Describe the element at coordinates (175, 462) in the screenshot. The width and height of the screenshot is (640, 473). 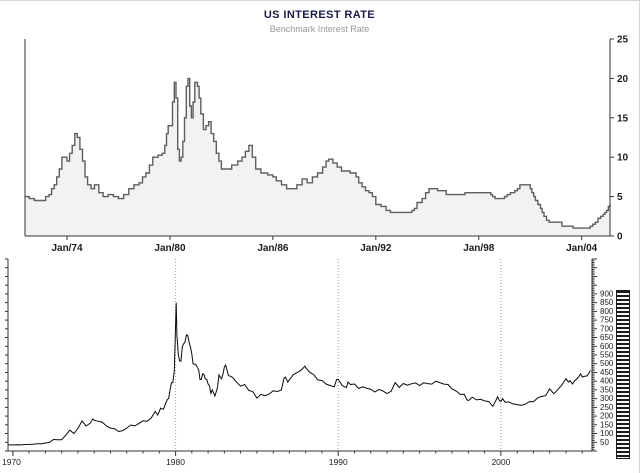
I see `svg-text: 1980` at that location.